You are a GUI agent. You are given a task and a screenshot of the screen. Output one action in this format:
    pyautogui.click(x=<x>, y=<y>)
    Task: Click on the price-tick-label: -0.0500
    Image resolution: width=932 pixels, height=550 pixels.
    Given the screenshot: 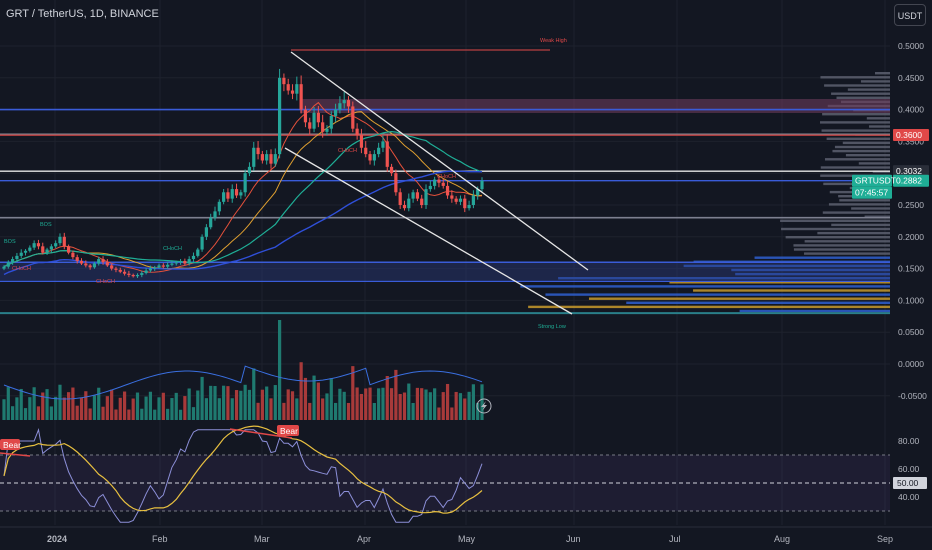 What is the action you would take?
    pyautogui.click(x=912, y=396)
    